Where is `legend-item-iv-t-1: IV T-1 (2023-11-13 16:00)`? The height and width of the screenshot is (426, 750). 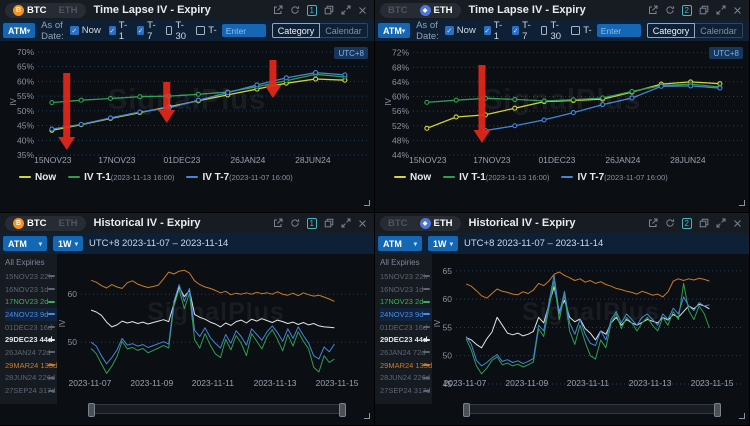 legend-item-iv-t-1: IV T-1 (2023-11-13 16:00) is located at coordinates (121, 177).